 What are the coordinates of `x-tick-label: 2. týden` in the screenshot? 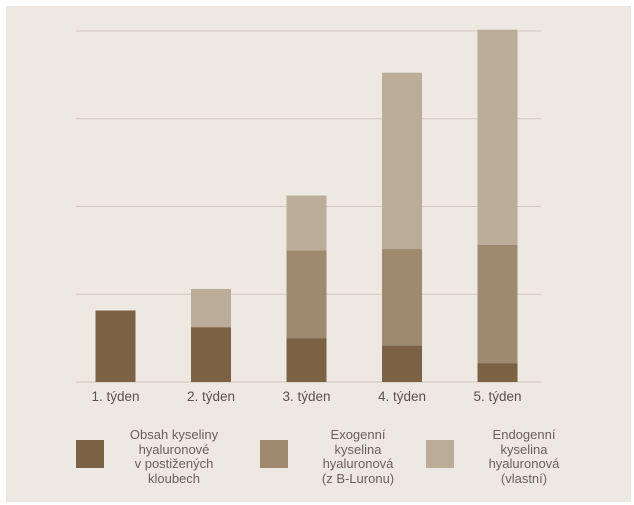 It's located at (211, 396).